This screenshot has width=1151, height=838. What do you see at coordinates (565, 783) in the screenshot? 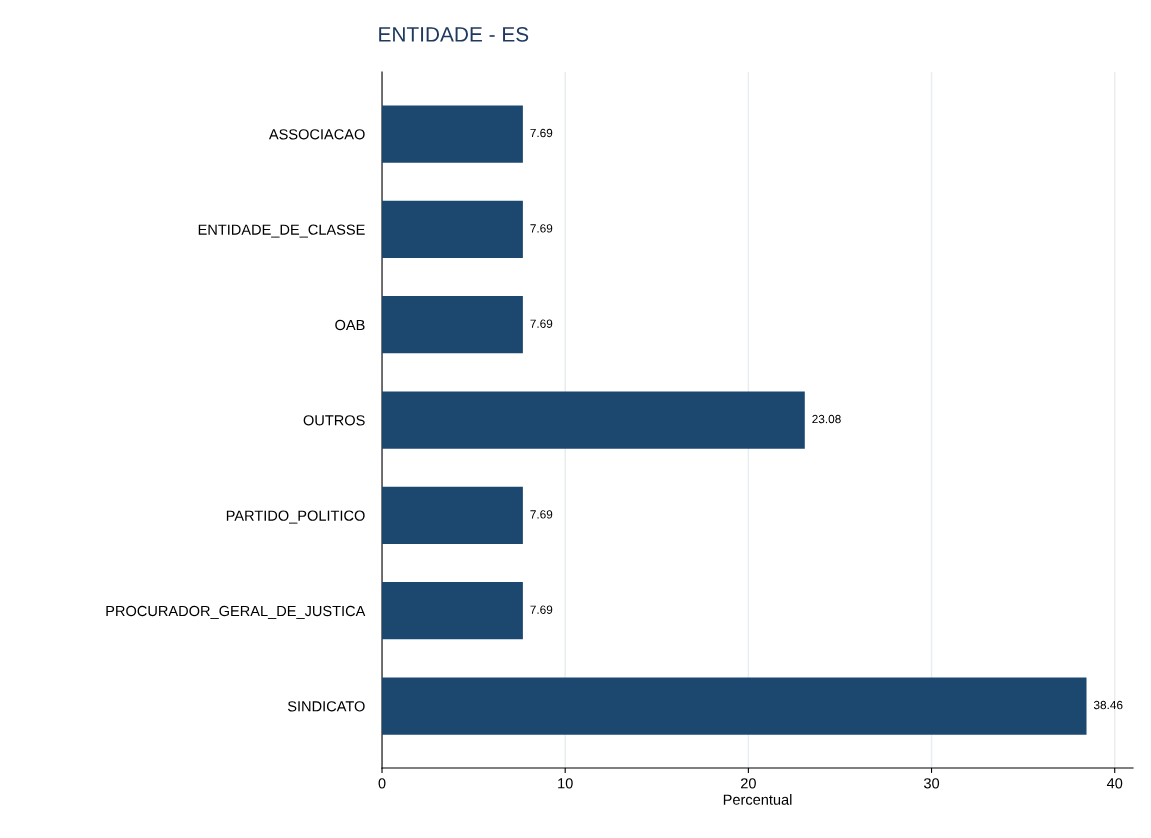
I see `x-tick-label: 10` at bounding box center [565, 783].